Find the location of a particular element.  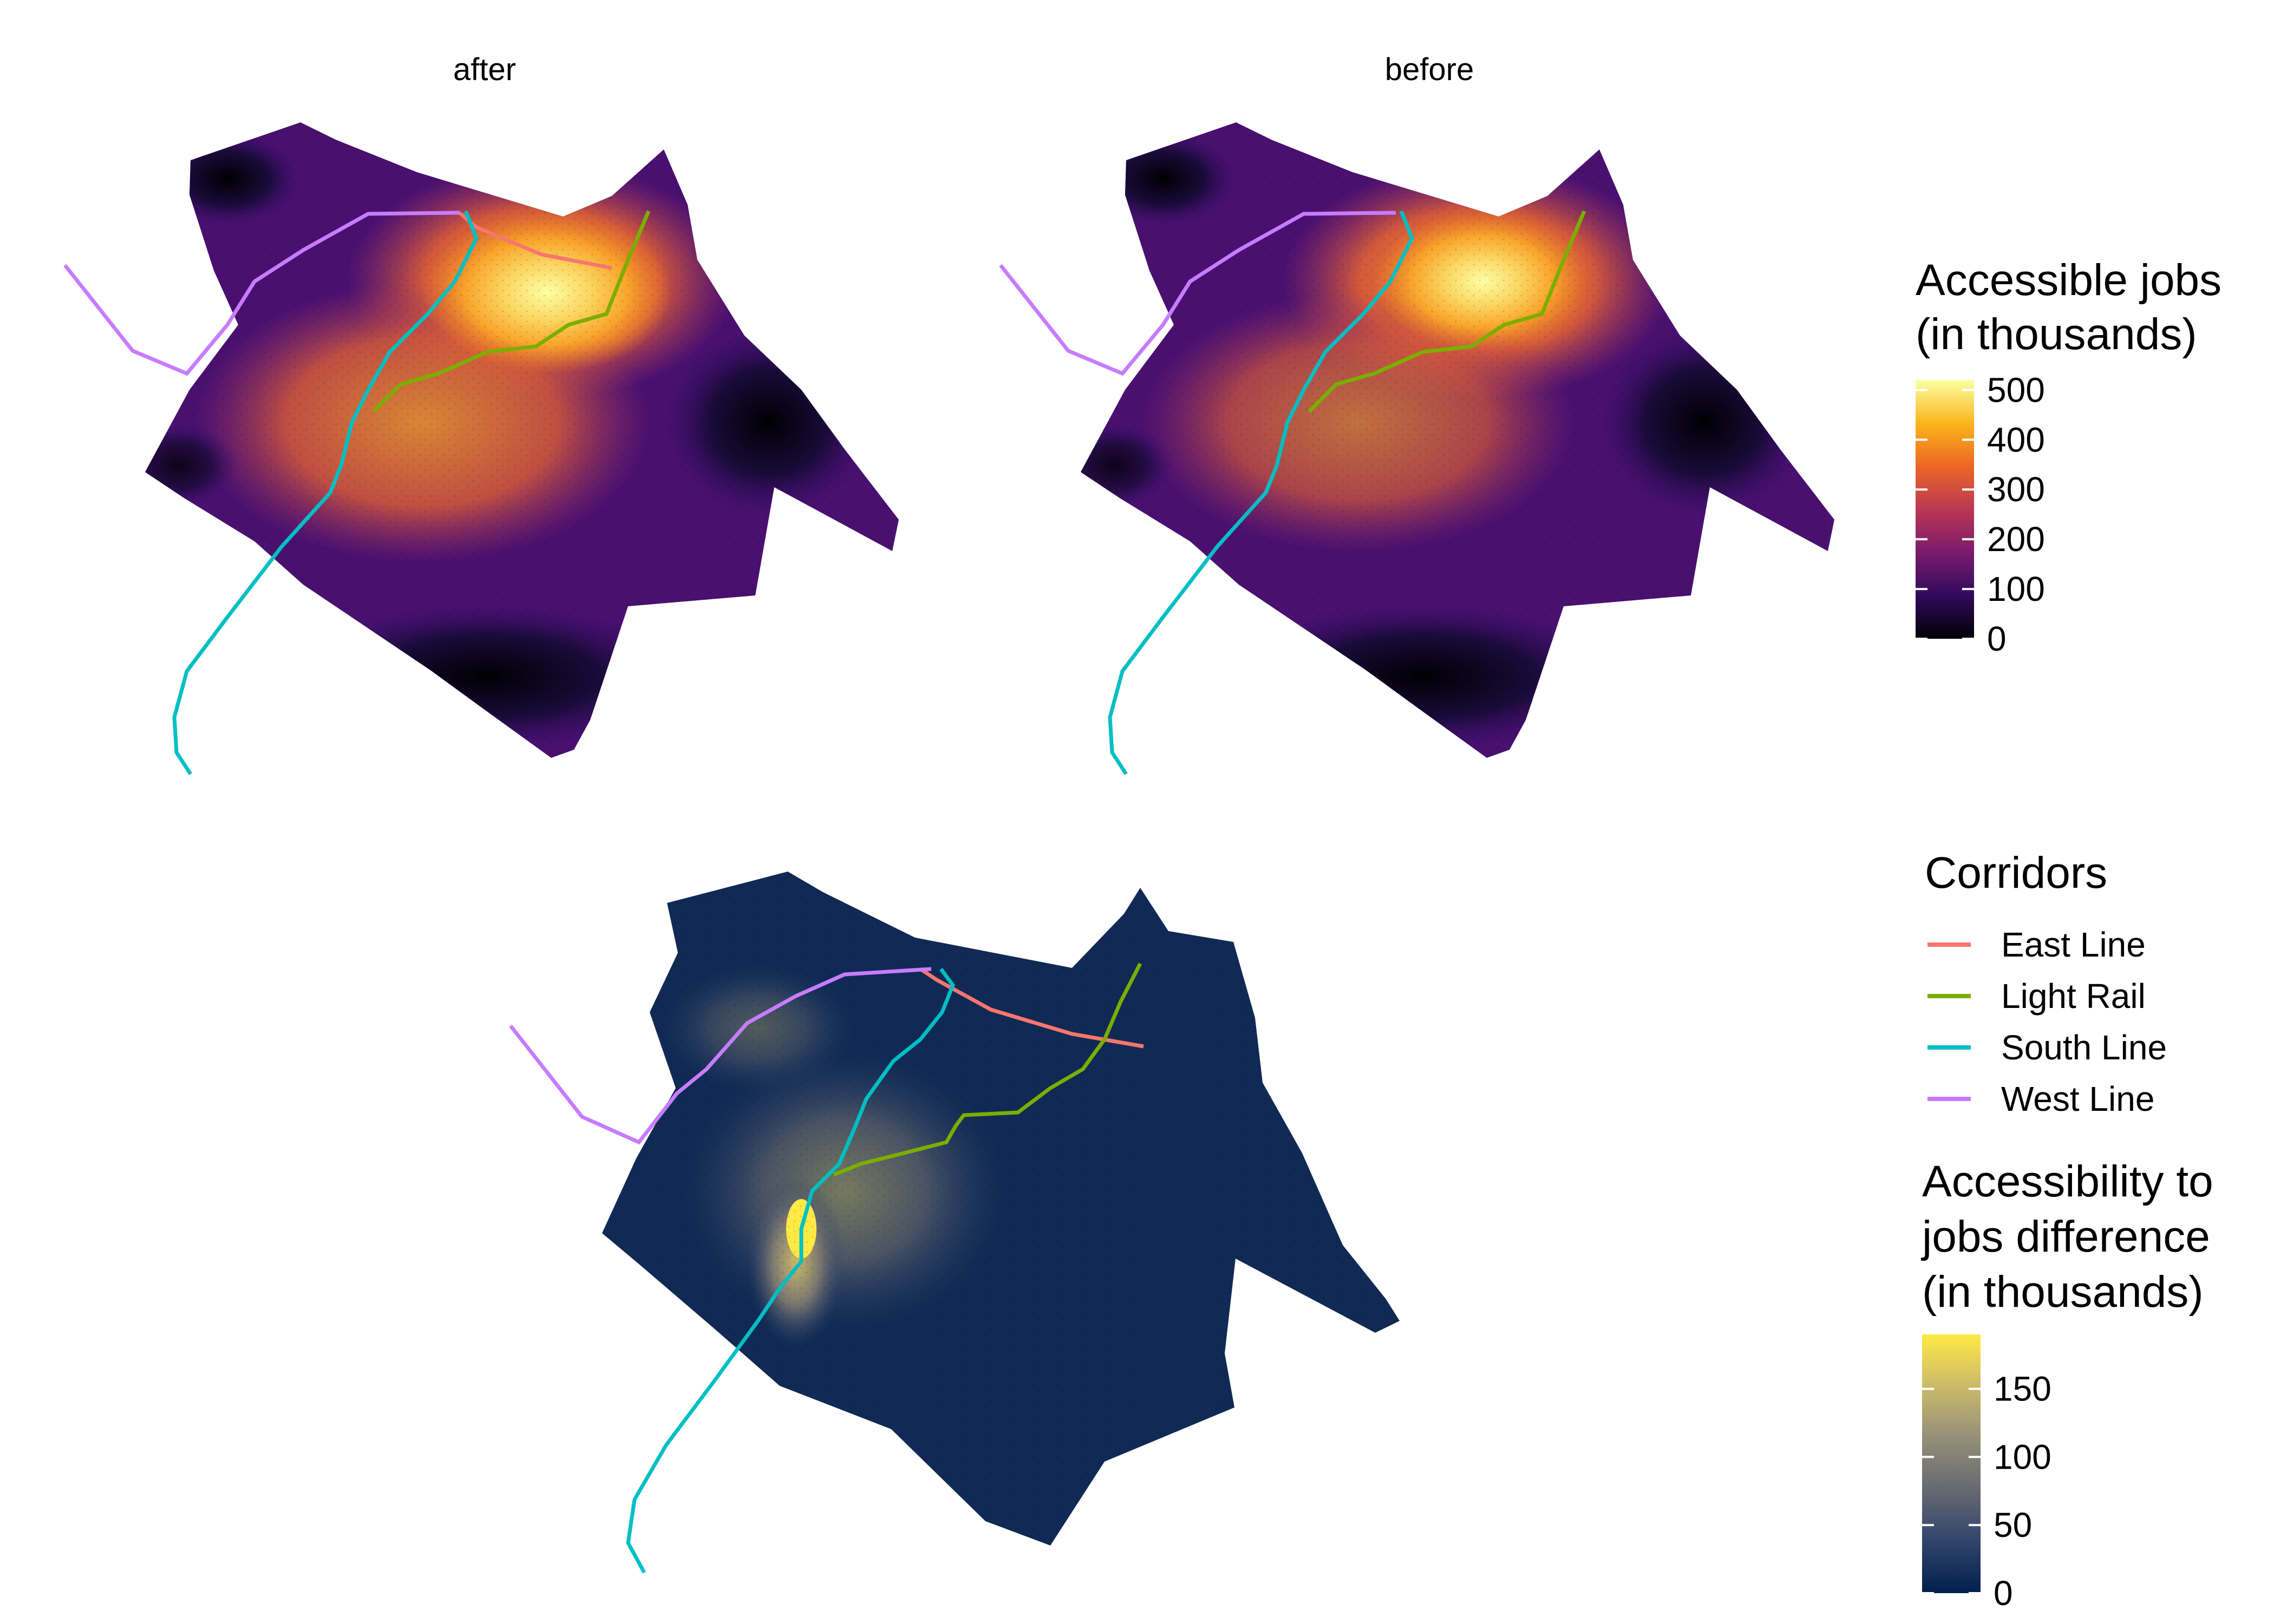

legend-diff-title-line3: (in thousands) is located at coordinates (2063, 1292).